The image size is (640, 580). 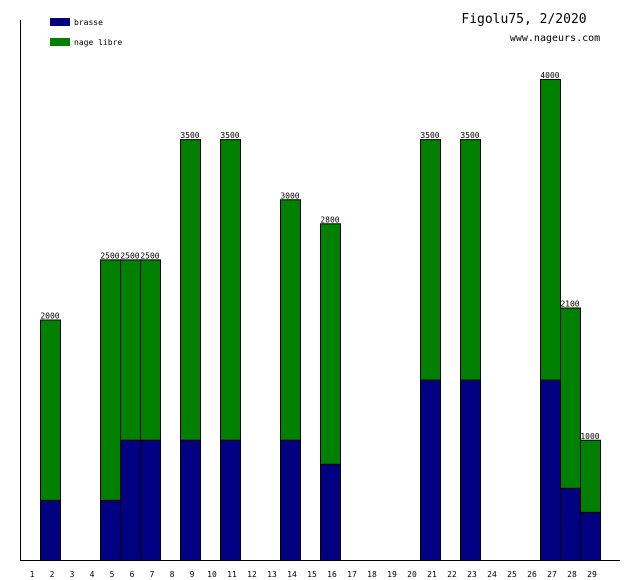 I want to click on total-label: 2100, so click(x=569, y=303).